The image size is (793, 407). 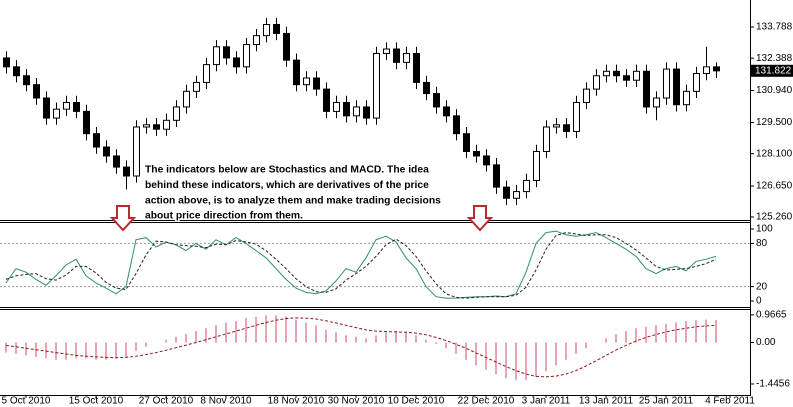 I want to click on x-tick-label: 5 Oct 2010, so click(x=26, y=401).